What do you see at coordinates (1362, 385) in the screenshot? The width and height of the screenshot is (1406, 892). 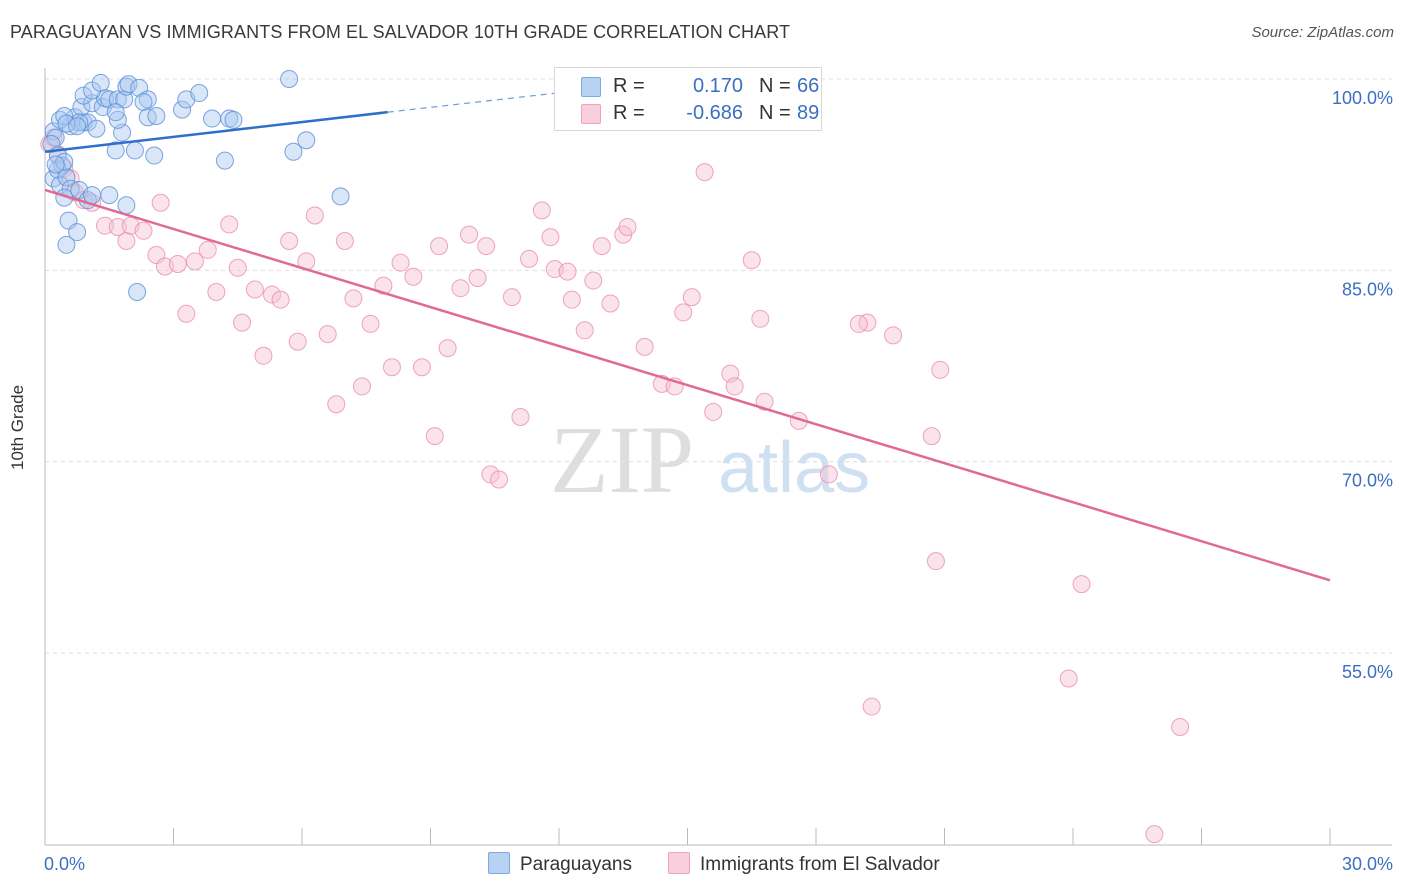 I see `y-tick-labels: 100.0% 85.0% 70.0% 55.0%` at bounding box center [1362, 385].